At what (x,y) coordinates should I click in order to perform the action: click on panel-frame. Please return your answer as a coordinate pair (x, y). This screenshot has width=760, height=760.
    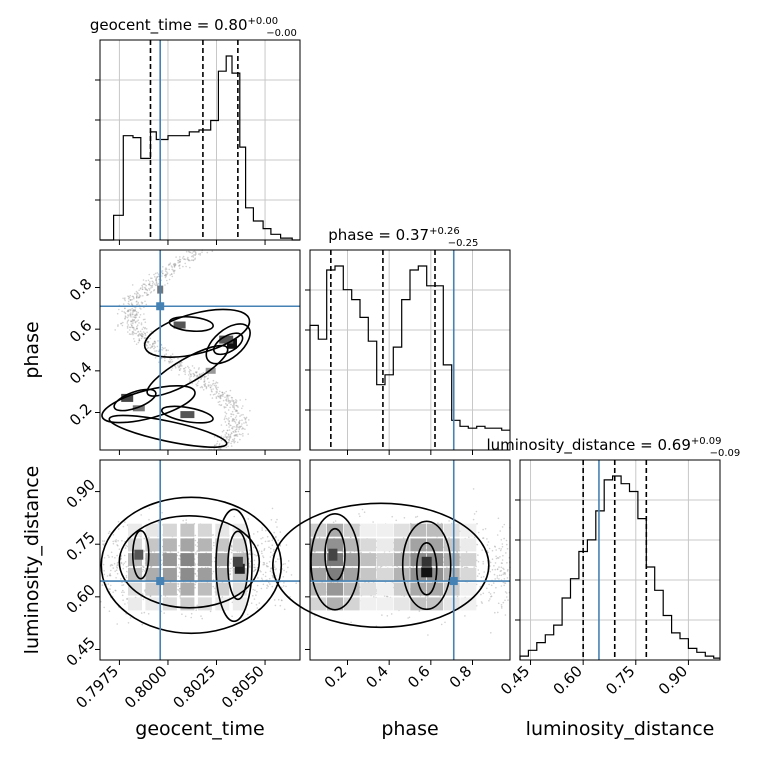
    Looking at the image, I should click on (410, 350).